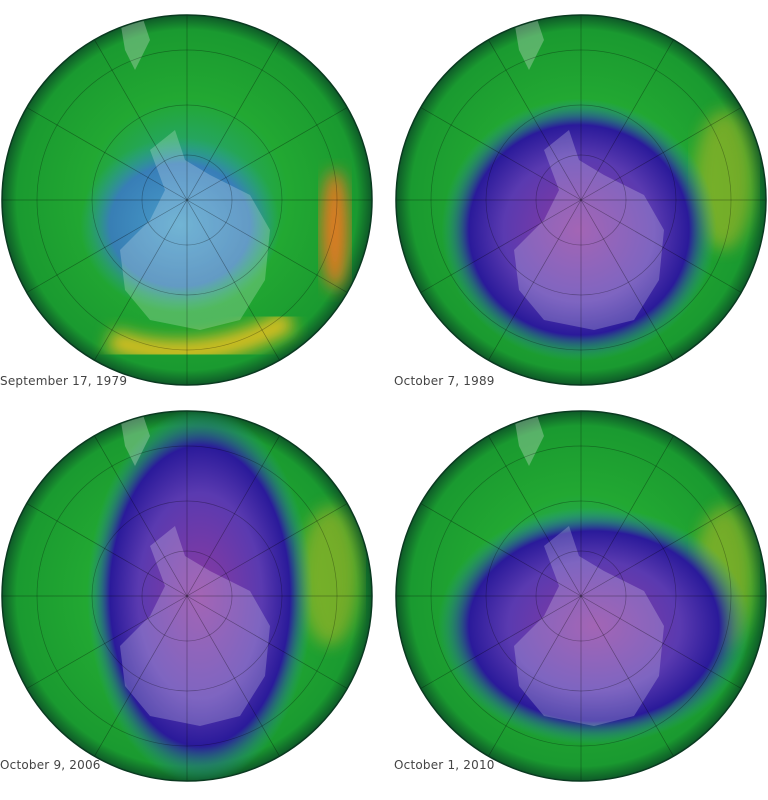 This screenshot has width=768, height=800. What do you see at coordinates (64, 381) in the screenshot?
I see `date-label-1979: September 17, 1979` at bounding box center [64, 381].